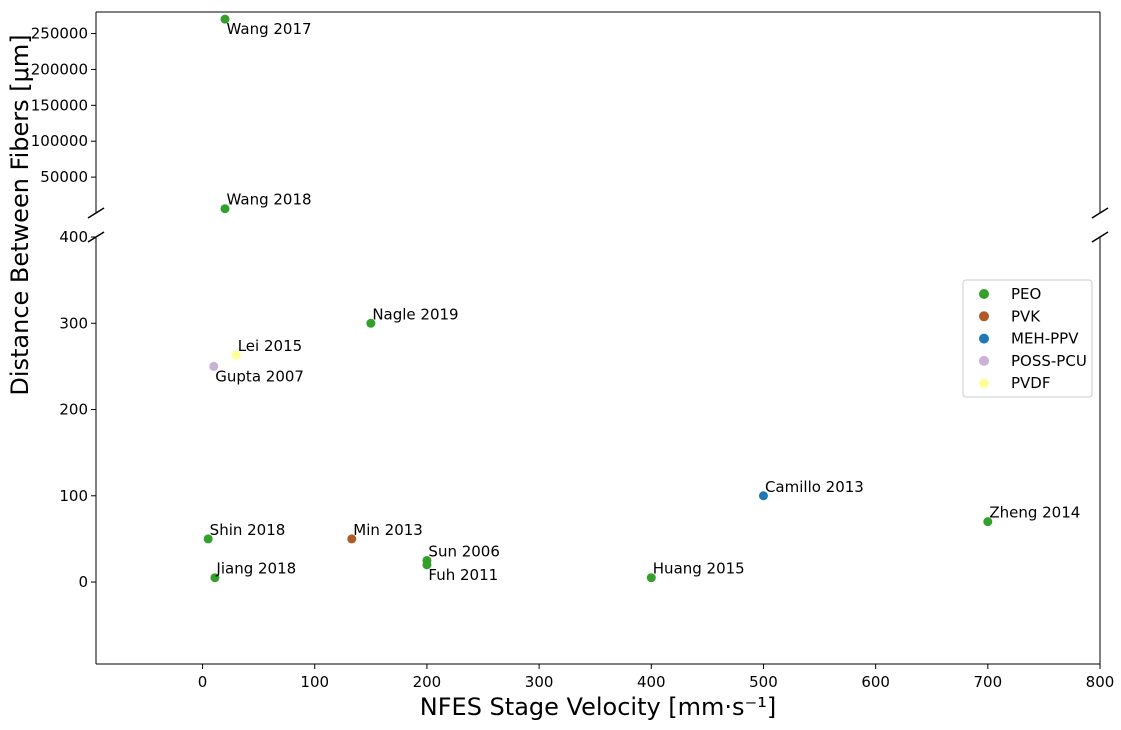  What do you see at coordinates (1031, 383) in the screenshot?
I see `legend-entry: PVDF` at bounding box center [1031, 383].